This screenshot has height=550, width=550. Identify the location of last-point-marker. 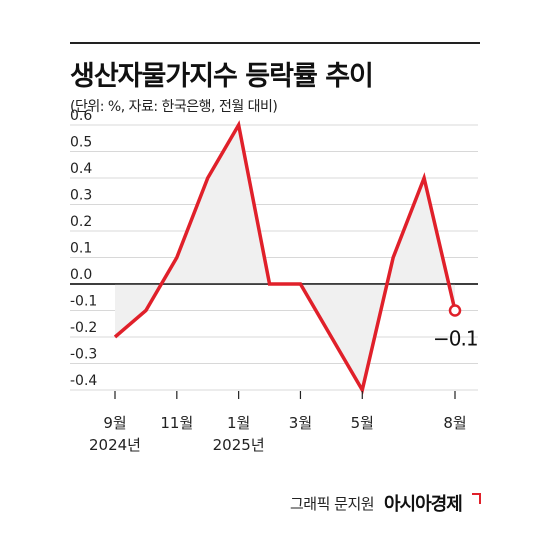
(455, 310).